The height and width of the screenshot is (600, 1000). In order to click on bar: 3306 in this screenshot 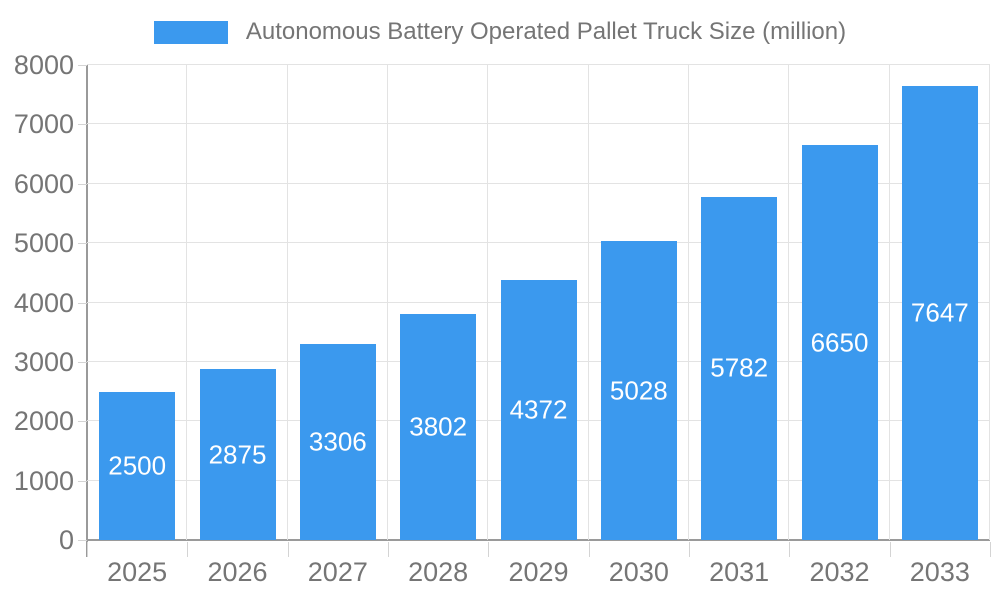, I will do `click(337, 441)`.